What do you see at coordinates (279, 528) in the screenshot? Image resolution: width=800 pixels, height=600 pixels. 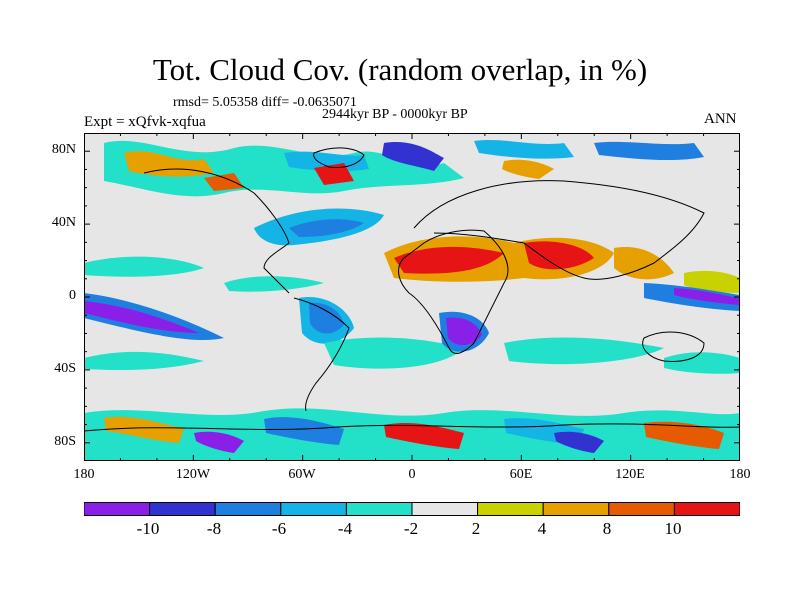 I see `colorbar-label: -6` at bounding box center [279, 528].